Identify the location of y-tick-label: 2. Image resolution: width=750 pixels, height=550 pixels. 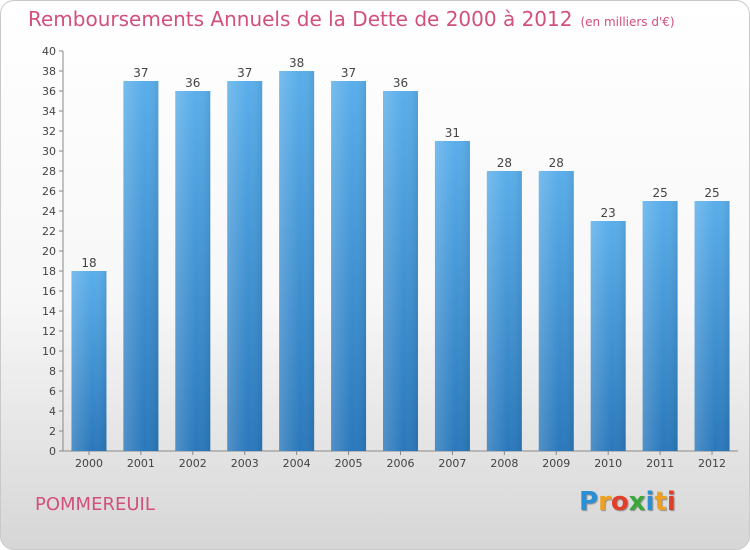
(52, 431).